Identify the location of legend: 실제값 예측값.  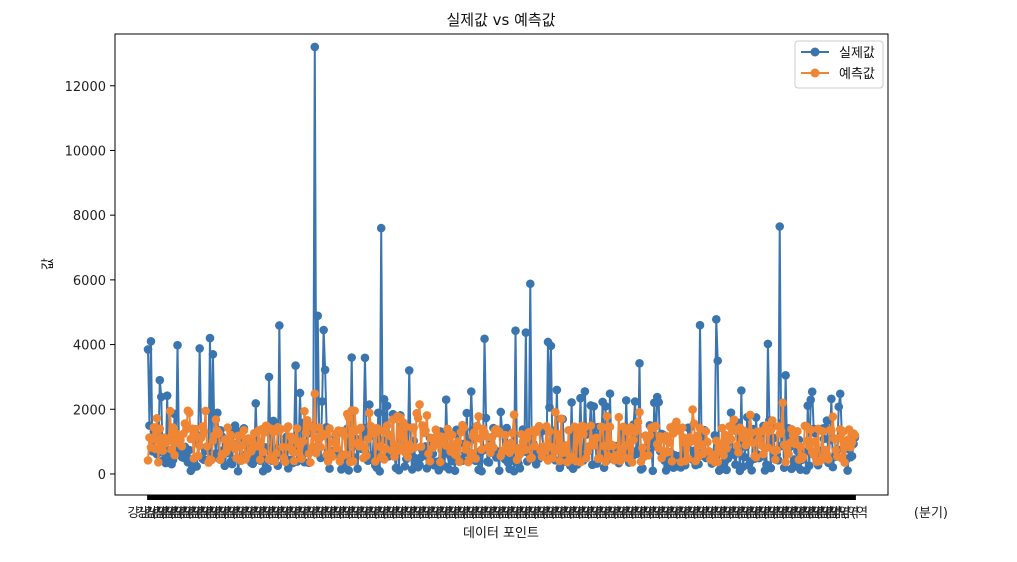
(839, 64).